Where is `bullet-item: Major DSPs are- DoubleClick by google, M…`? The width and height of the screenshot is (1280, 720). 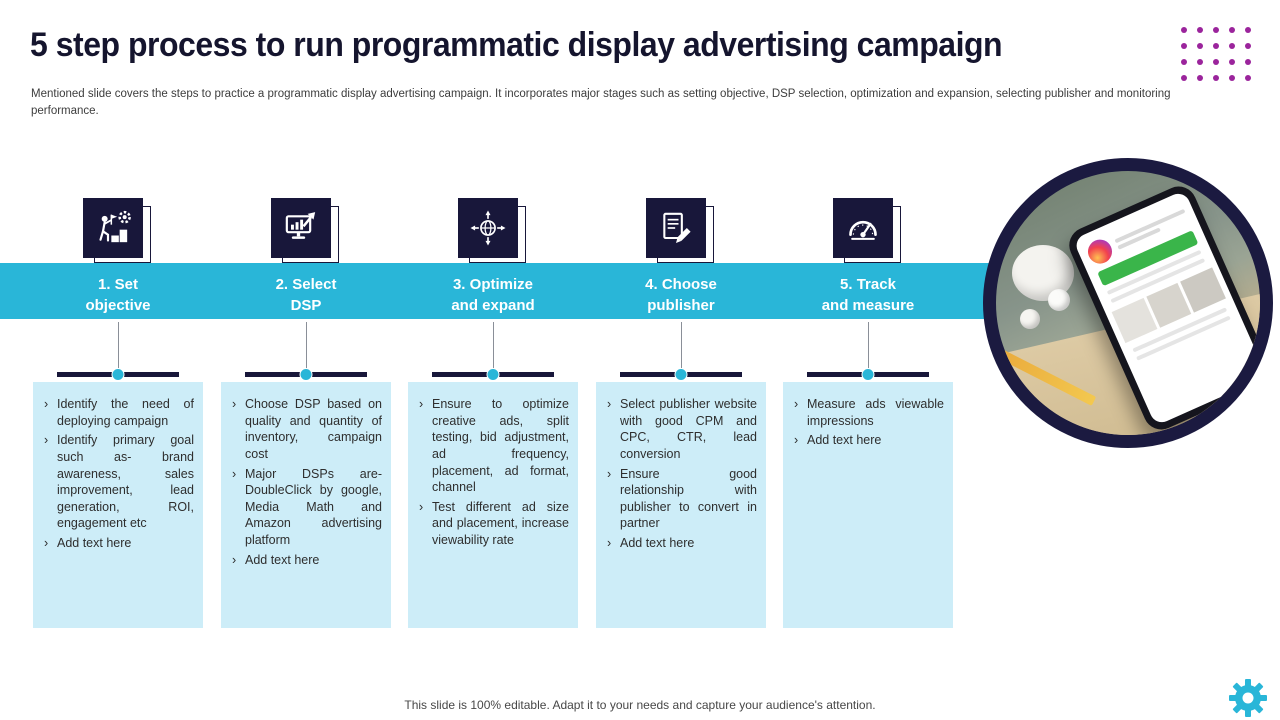 bullet-item: Major DSPs are- DoubleClick by google, M… is located at coordinates (306, 507).